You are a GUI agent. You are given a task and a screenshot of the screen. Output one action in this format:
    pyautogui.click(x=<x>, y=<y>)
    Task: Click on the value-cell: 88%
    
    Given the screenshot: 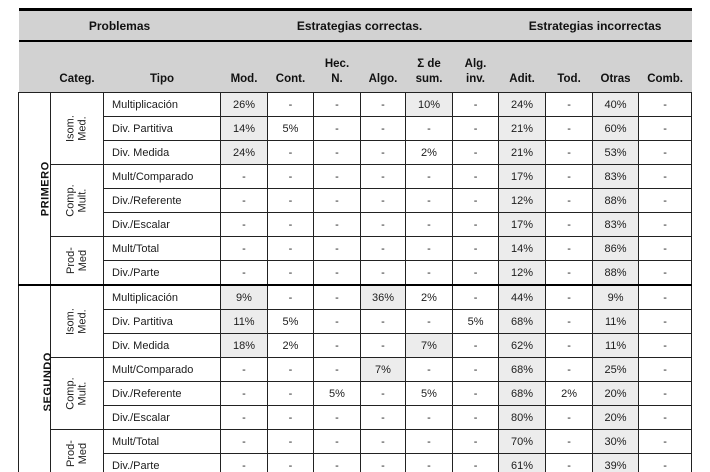 What is the action you would take?
    pyautogui.click(x=616, y=200)
    